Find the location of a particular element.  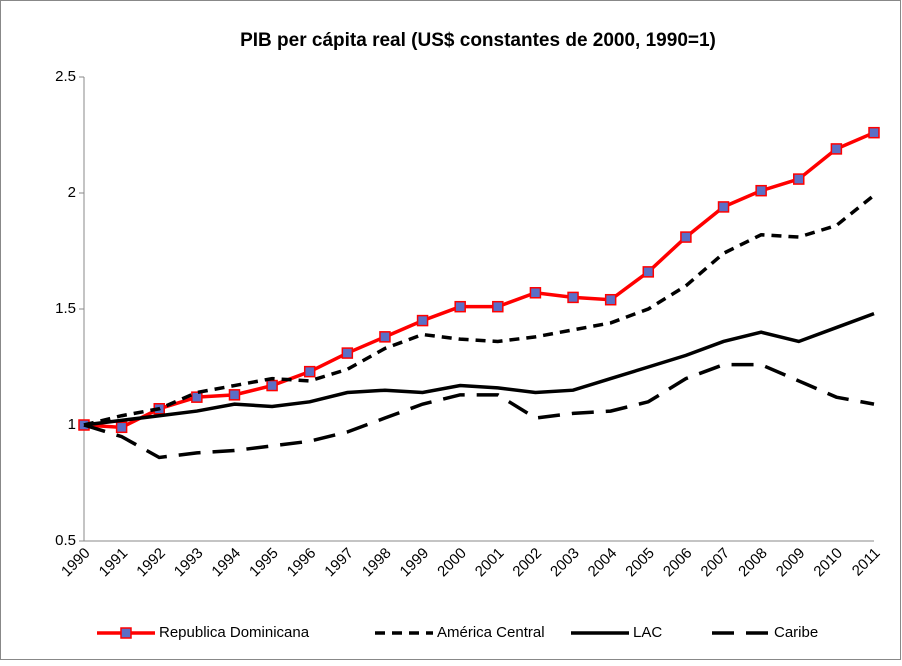

y-tick-label: 0.5 is located at coordinates (65, 540).